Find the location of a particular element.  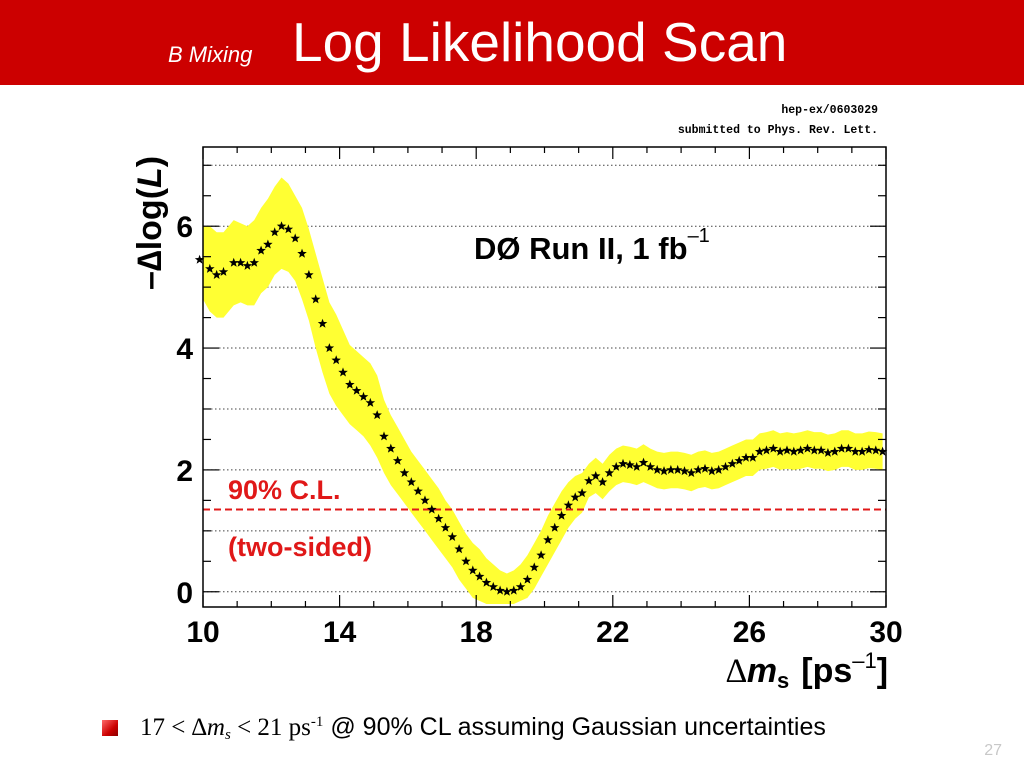

reference-line-2: submitted to Phys. Rev. Lett. is located at coordinates (778, 130).